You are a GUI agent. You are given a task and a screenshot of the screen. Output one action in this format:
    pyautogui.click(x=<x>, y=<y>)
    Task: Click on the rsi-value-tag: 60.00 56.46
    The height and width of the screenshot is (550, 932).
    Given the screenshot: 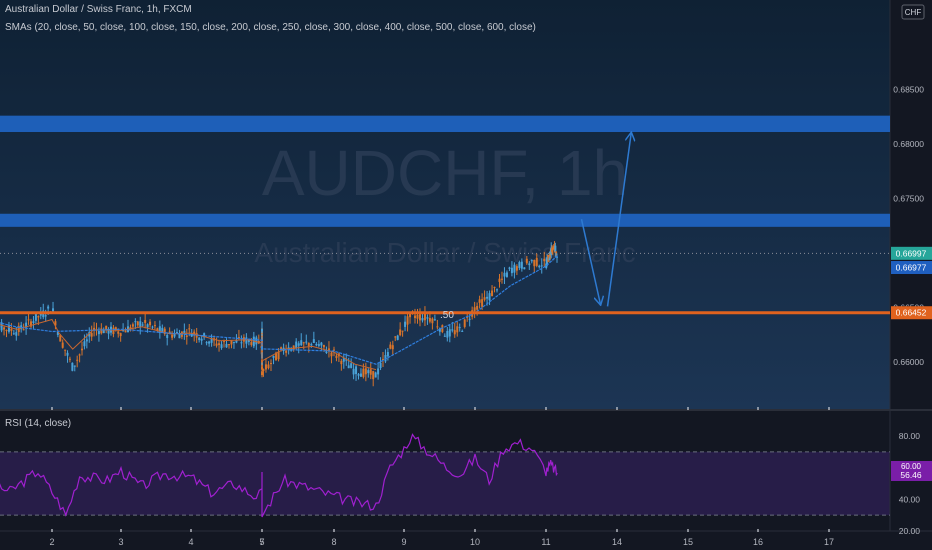 What is the action you would take?
    pyautogui.click(x=911, y=471)
    